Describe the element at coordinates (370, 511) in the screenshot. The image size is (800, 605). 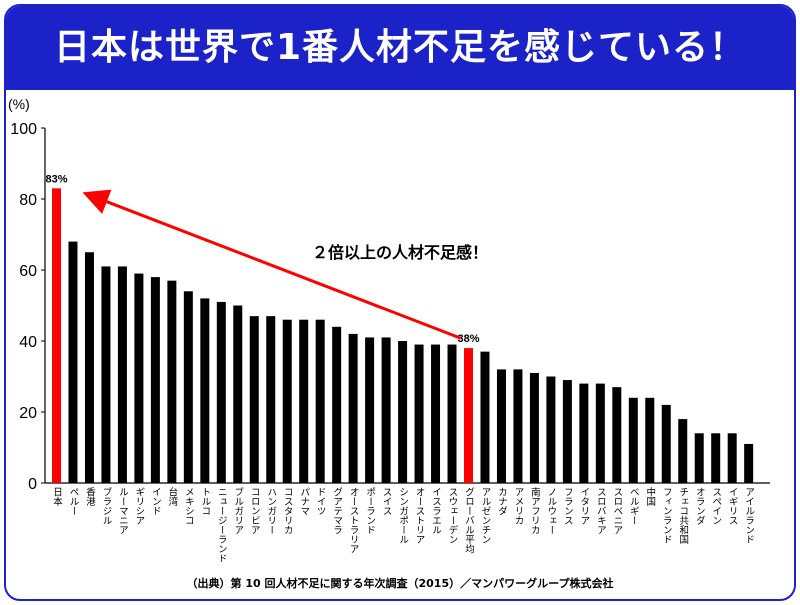
I see `x-tick-label-19: ポーランド` at that location.